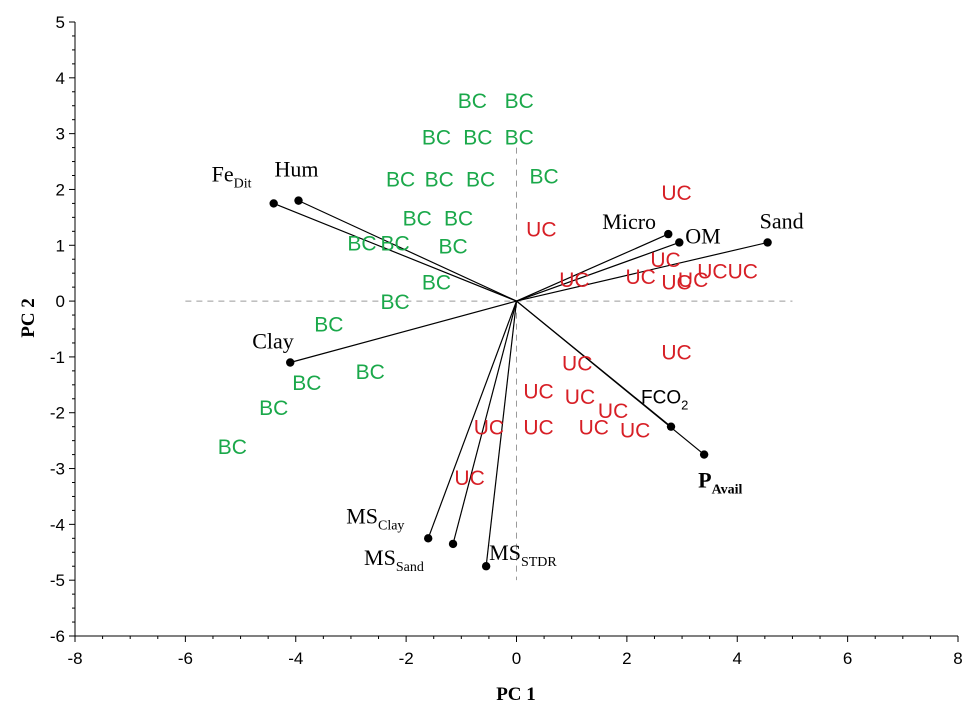 The image size is (963, 708). What do you see at coordinates (60, 134) in the screenshot?
I see `y-tick-label: 3` at bounding box center [60, 134].